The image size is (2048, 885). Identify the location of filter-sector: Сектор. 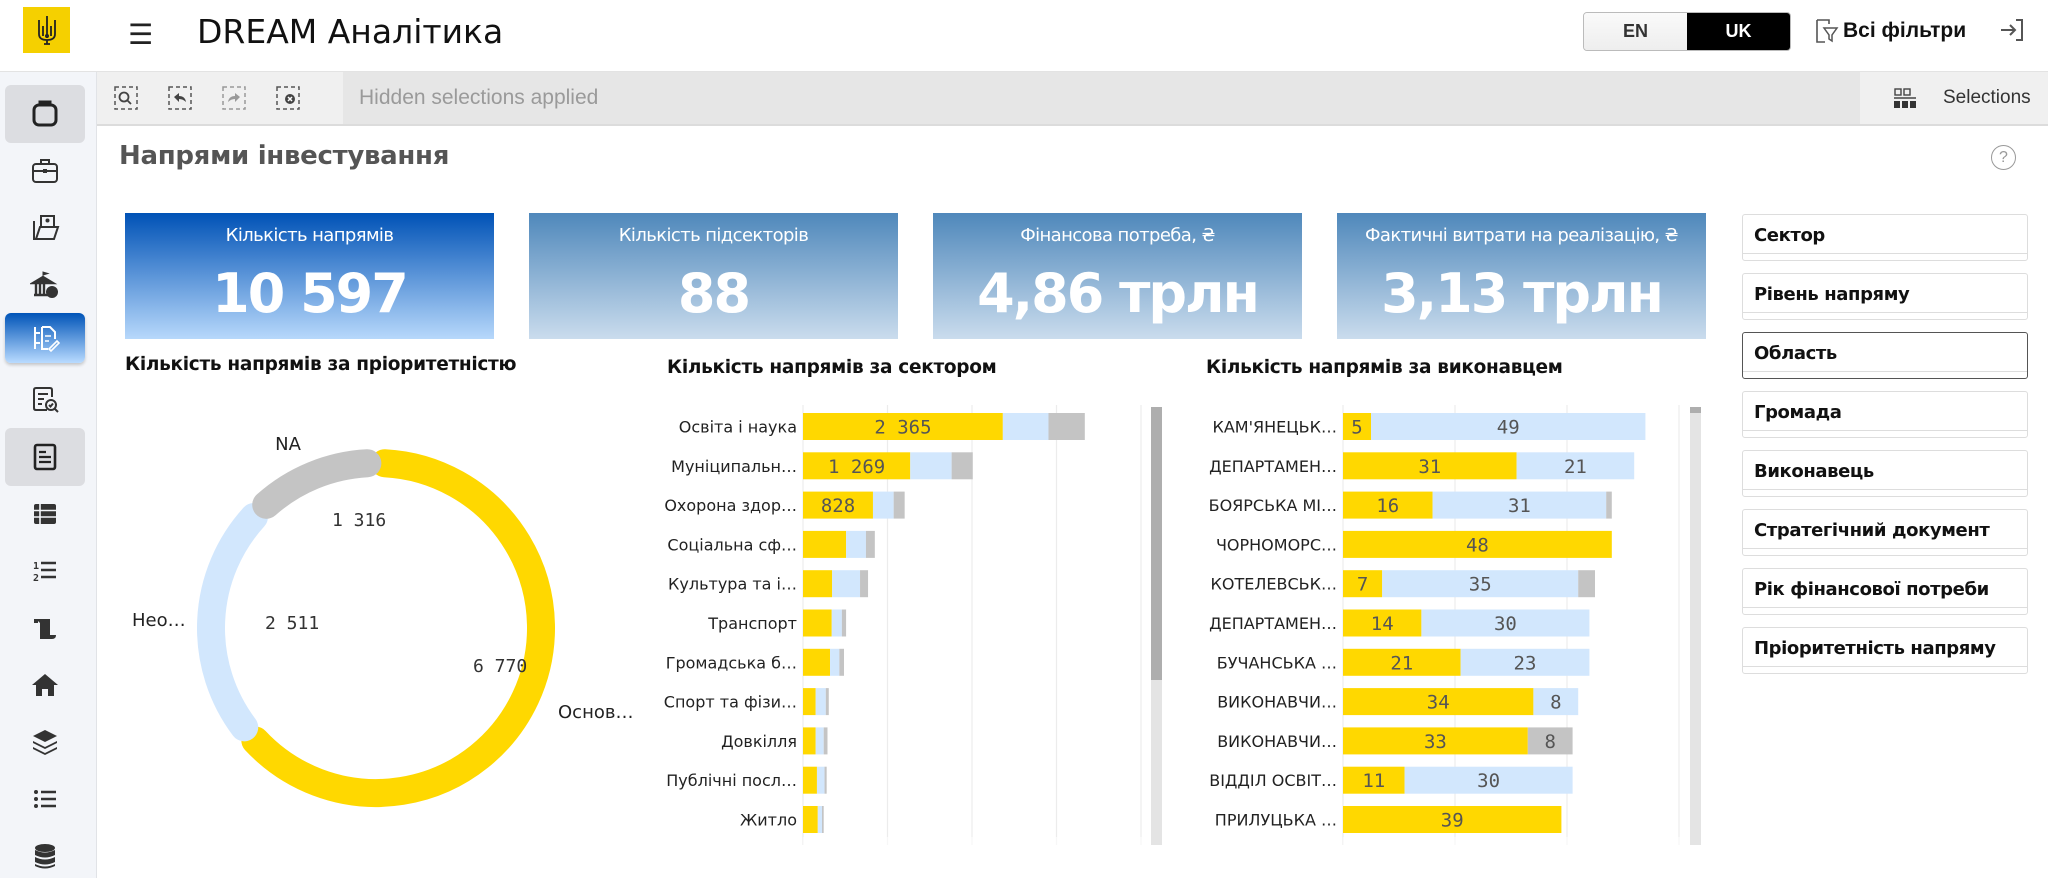
(1885, 237).